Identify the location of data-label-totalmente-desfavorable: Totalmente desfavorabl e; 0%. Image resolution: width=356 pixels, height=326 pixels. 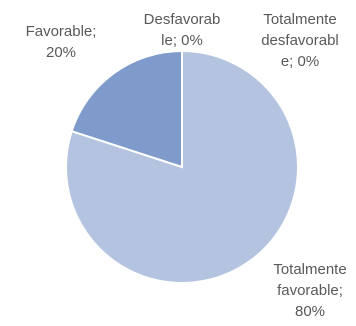
(300, 40).